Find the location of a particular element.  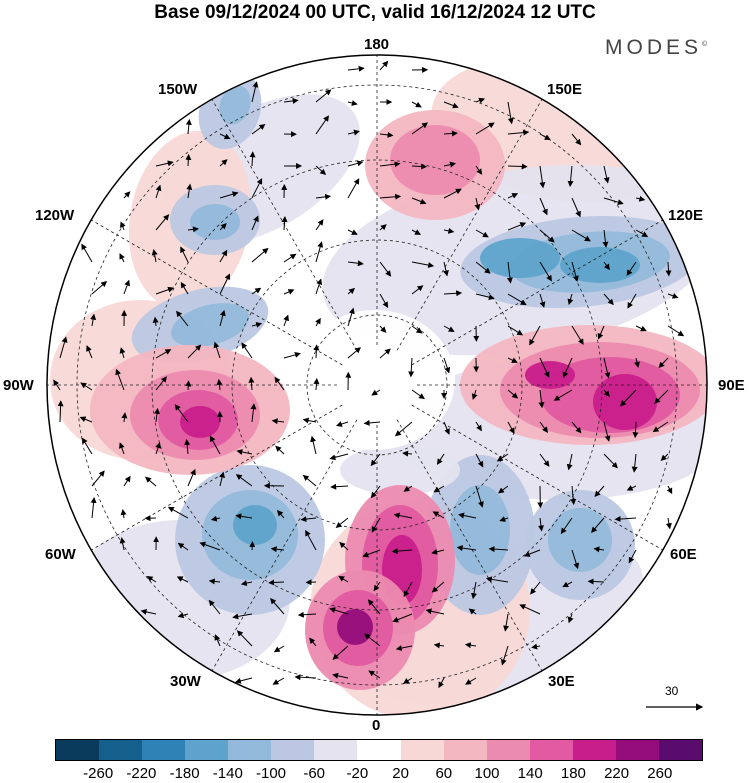

colorbar-tick-label: 260 is located at coordinates (660, 773).